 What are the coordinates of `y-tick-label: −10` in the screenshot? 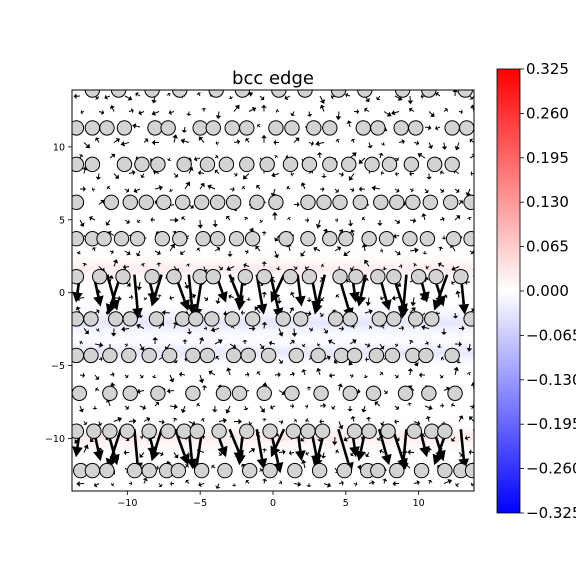 It's located at (55, 439).